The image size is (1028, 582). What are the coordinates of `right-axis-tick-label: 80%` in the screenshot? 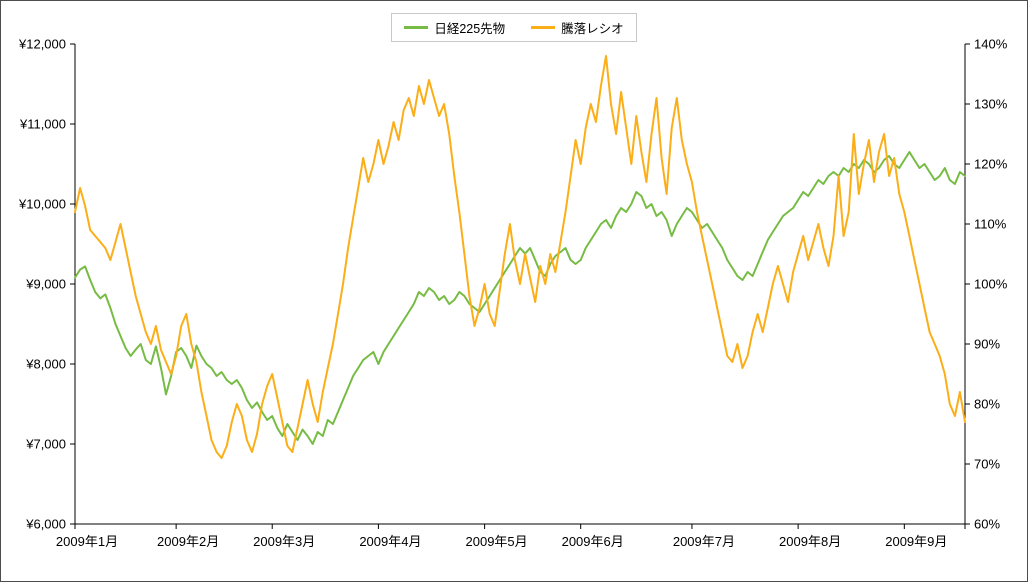 It's located at (987, 404).